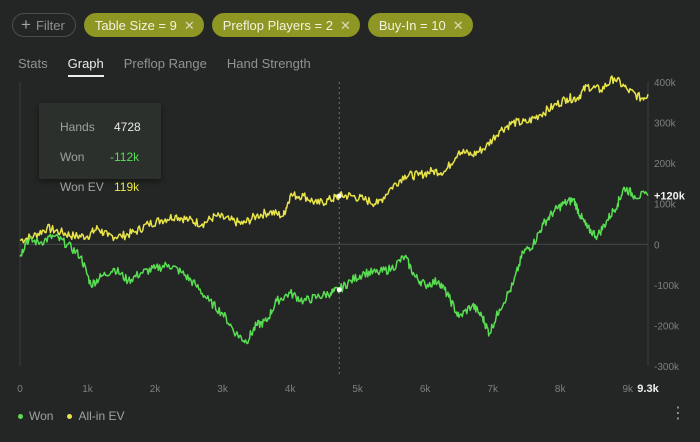 This screenshot has width=700, height=442. What do you see at coordinates (277, 25) in the screenshot?
I see `chip-label: Preflop Players = 2` at bounding box center [277, 25].